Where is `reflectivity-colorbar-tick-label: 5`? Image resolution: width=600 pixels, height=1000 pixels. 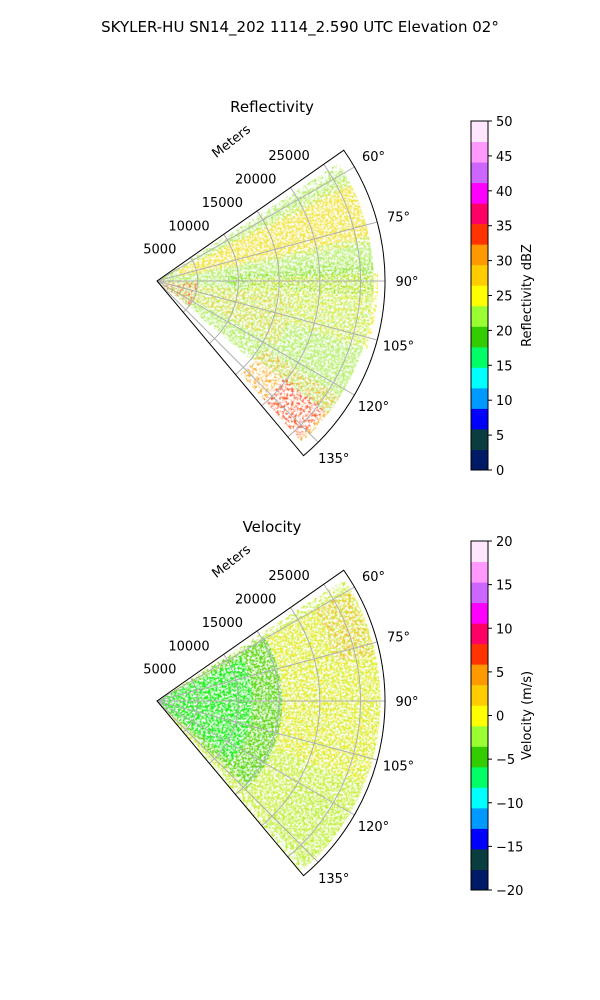 reflectivity-colorbar-tick-label: 5 is located at coordinates (500, 436).